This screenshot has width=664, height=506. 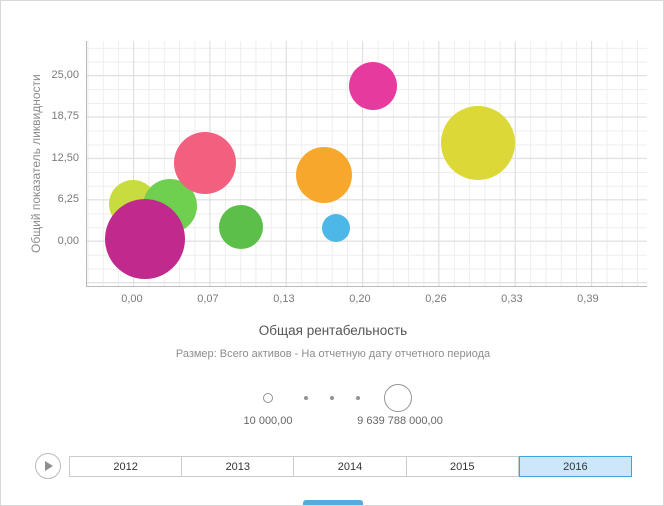 What do you see at coordinates (333, 502) in the screenshot?
I see `horizontal-scrollbar-thumb` at bounding box center [333, 502].